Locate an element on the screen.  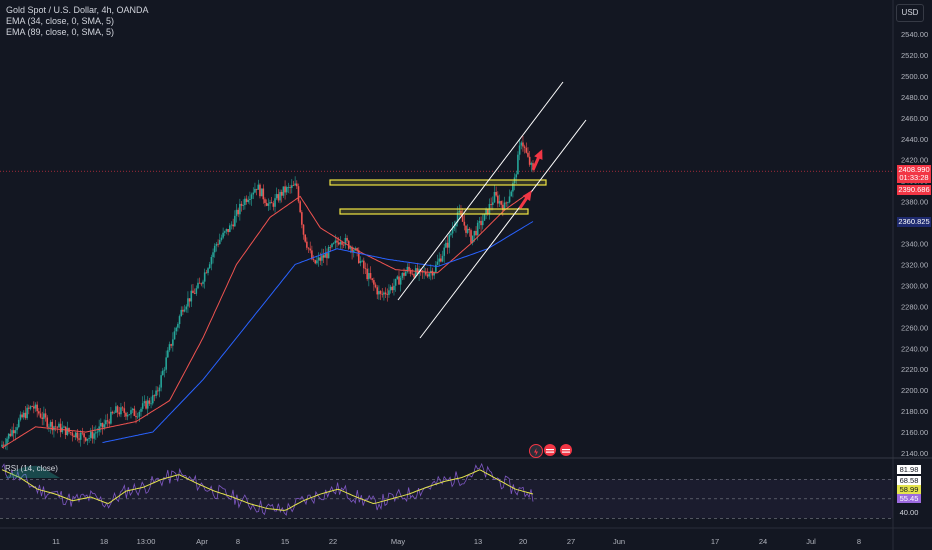
price-tick-label: 2300.00 is located at coordinates (914, 285).